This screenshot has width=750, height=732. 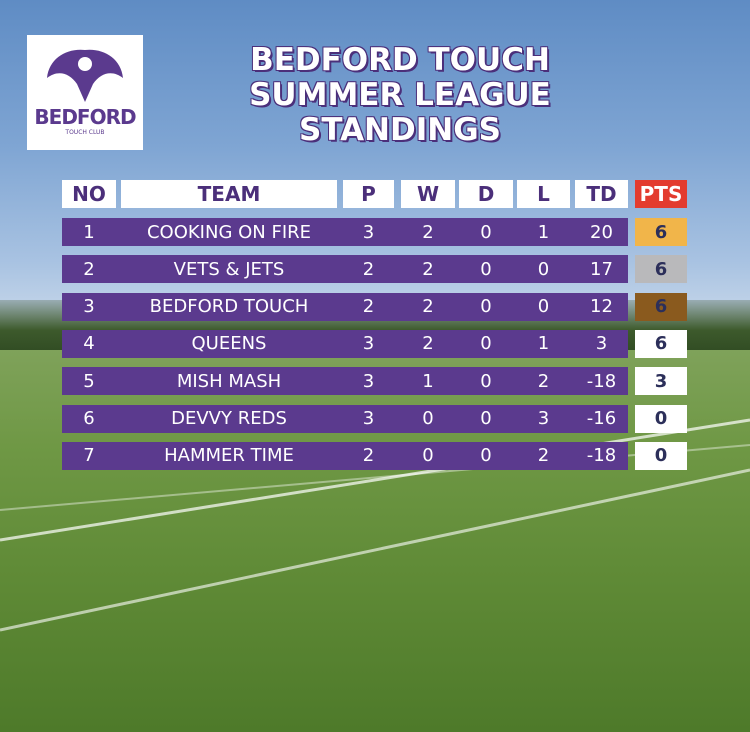 What do you see at coordinates (89, 418) in the screenshot?
I see `table-cell: 6` at bounding box center [89, 418].